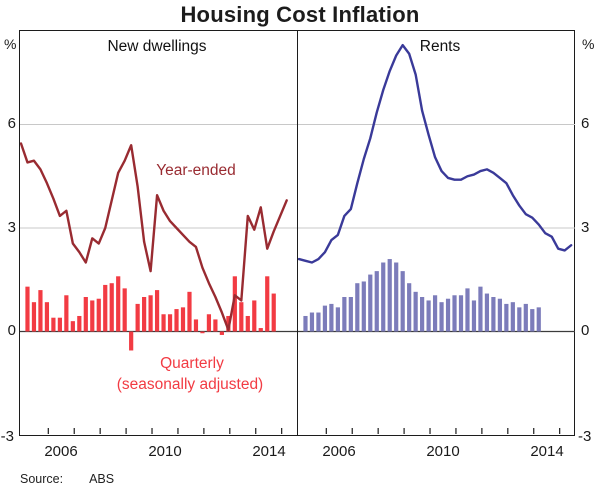 This screenshot has width=600, height=497. I want to click on y-tick-left-m3: -3, so click(7, 436).